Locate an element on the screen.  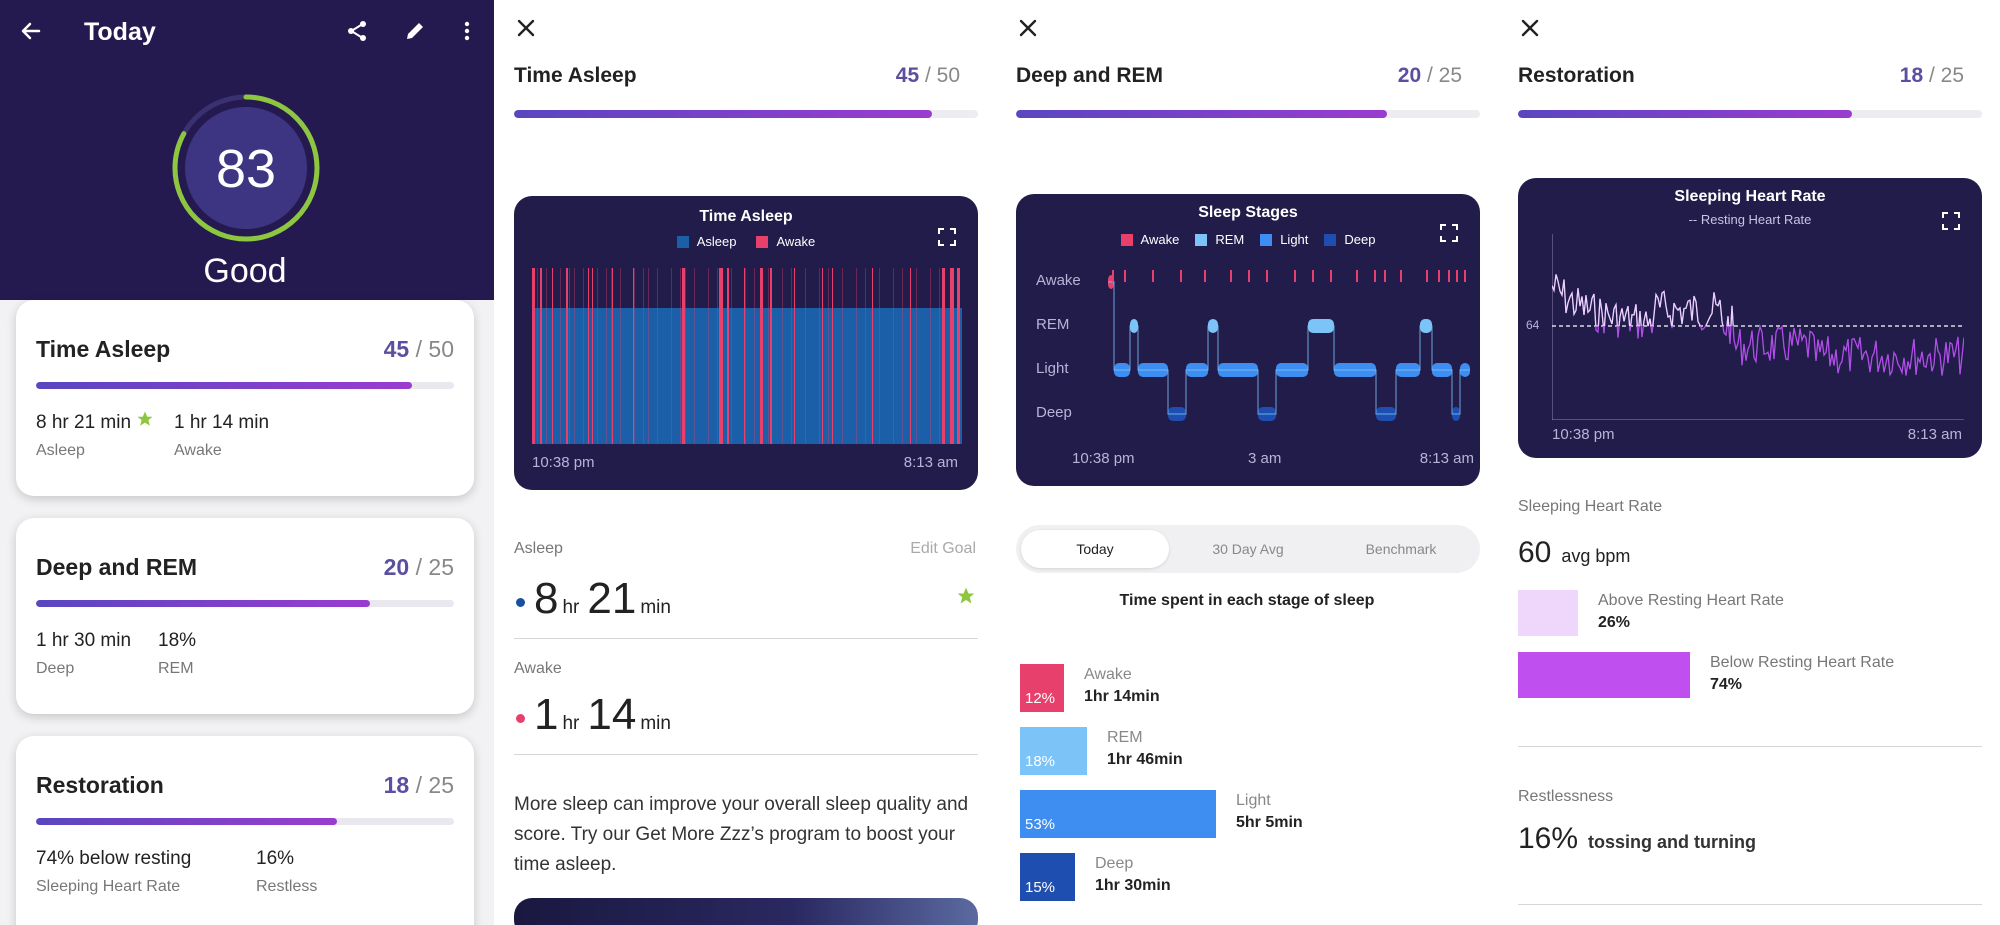
edit-pencil-icon is located at coordinates (415, 31).